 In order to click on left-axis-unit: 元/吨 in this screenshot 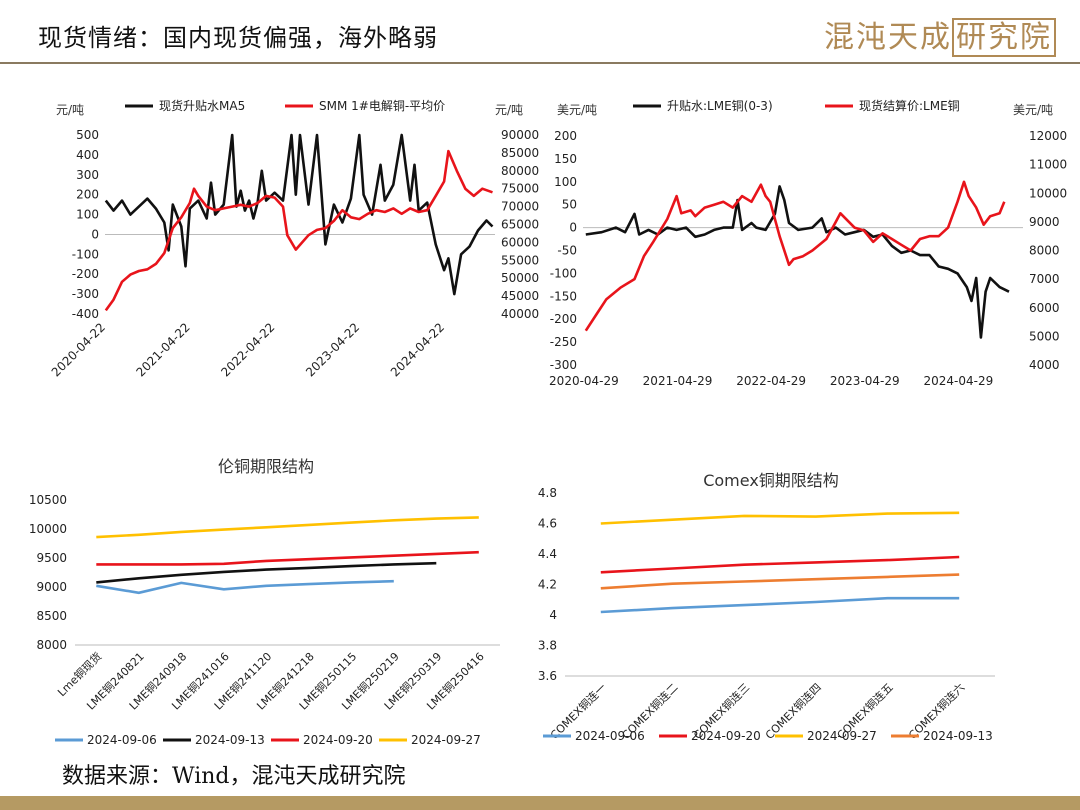, I will do `click(70, 110)`.